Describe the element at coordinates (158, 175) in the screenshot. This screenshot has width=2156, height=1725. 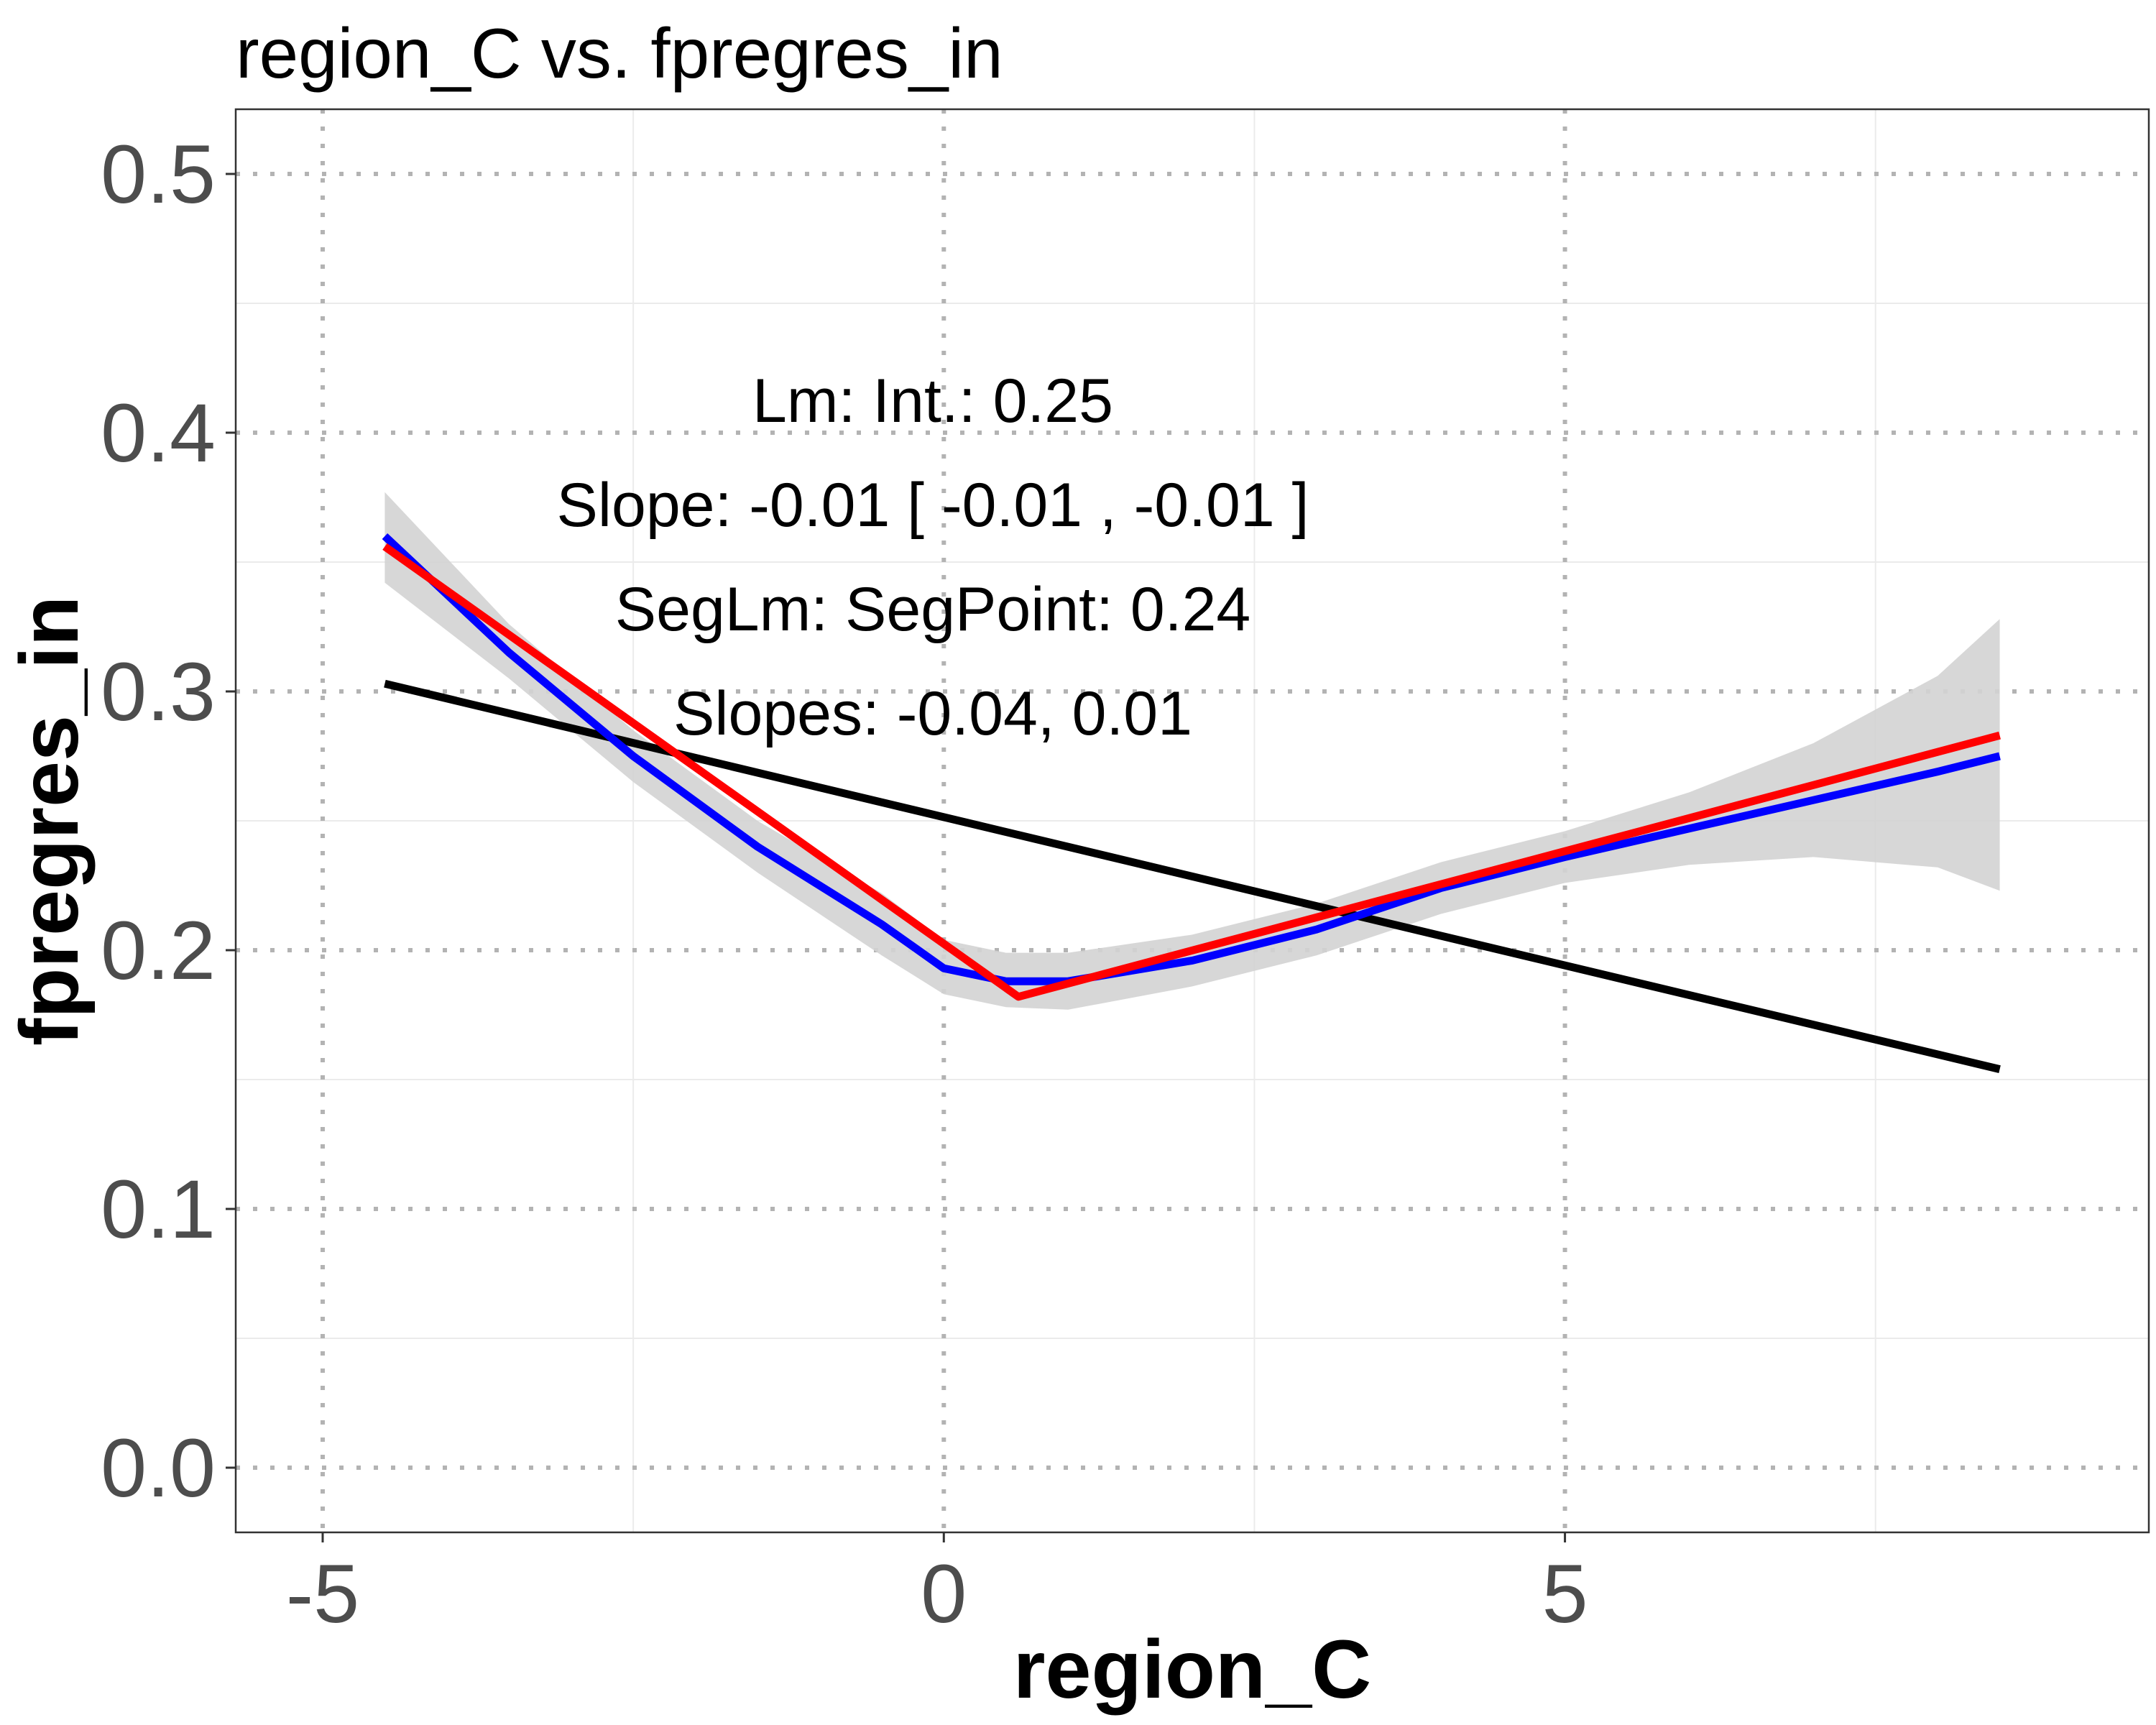
I see `y-tick-label: 0.5` at that location.